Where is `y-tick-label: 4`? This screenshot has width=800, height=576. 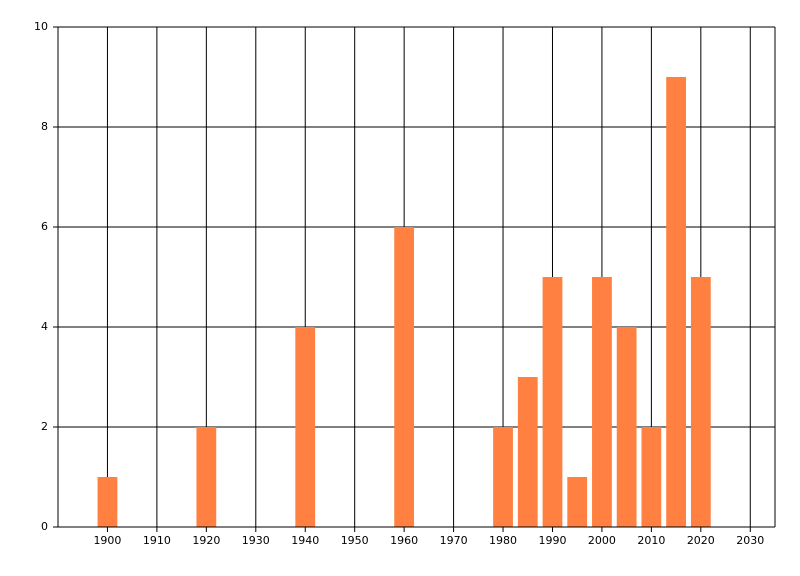
y-tick-label: 4 is located at coordinates (44, 326).